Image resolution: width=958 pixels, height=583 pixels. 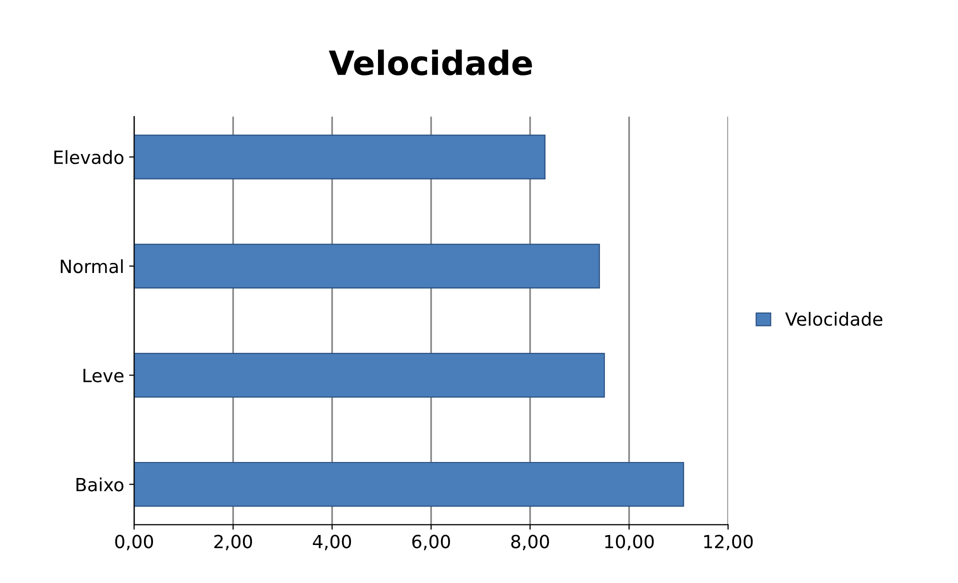 What do you see at coordinates (134, 542) in the screenshot?
I see `x-tick-label: 0,00` at bounding box center [134, 542].